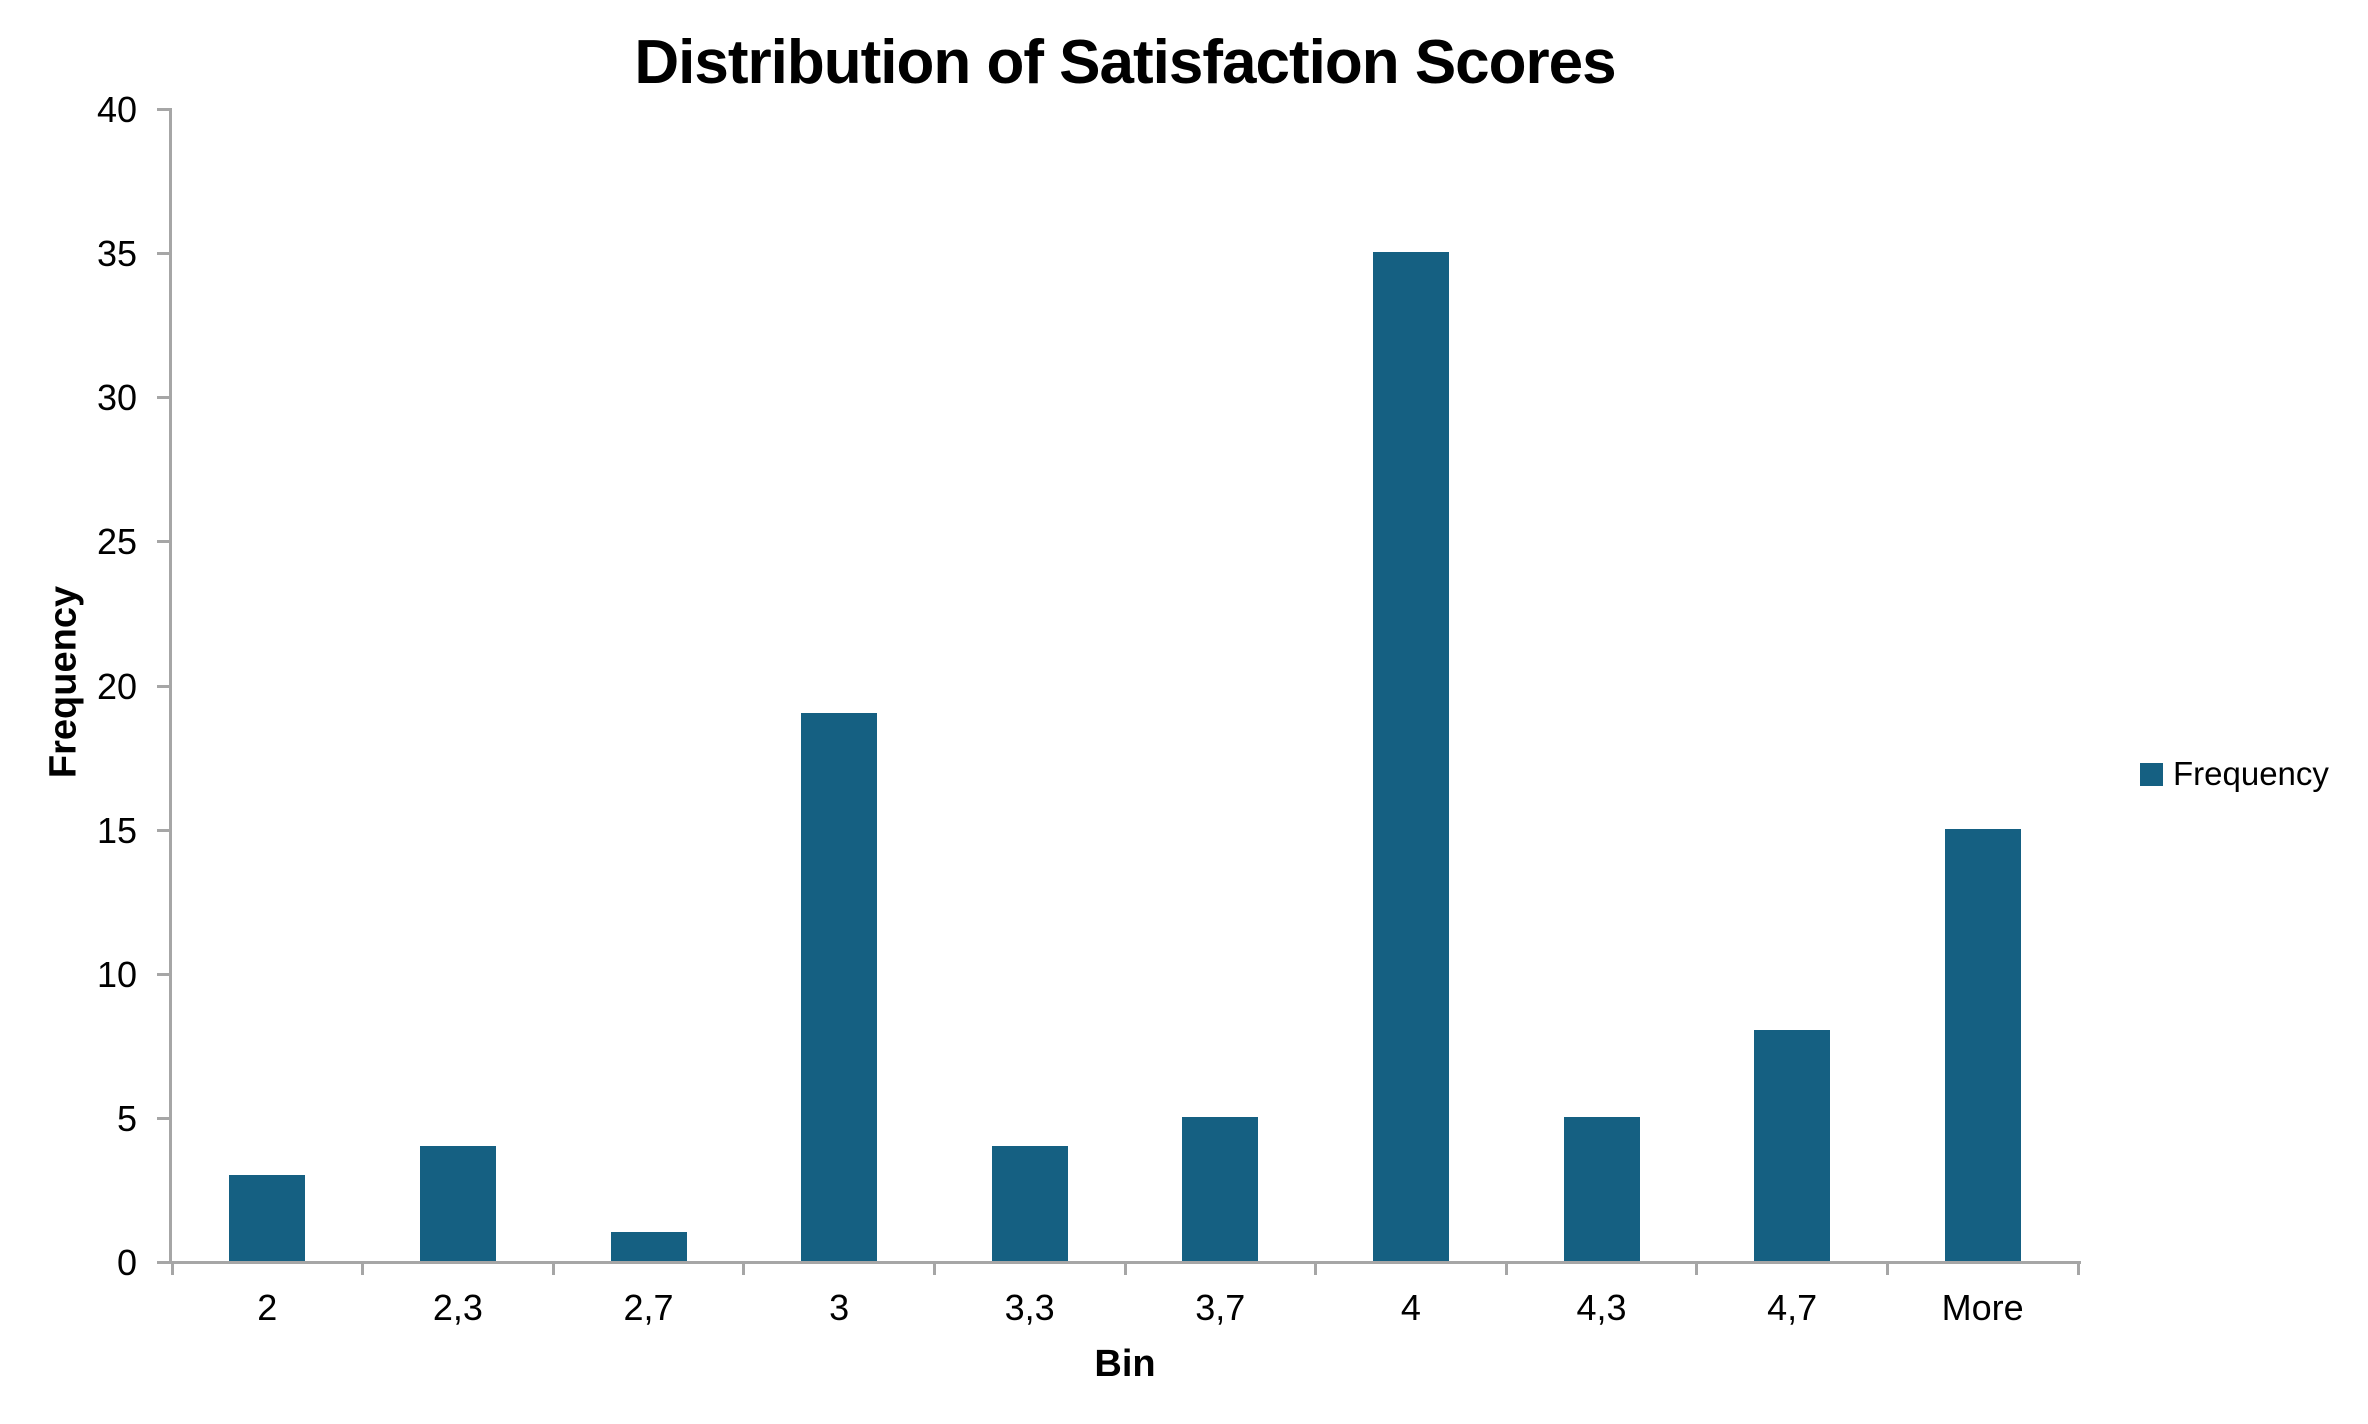  What do you see at coordinates (1125, 1364) in the screenshot?
I see `x-axis-title: Bin` at bounding box center [1125, 1364].